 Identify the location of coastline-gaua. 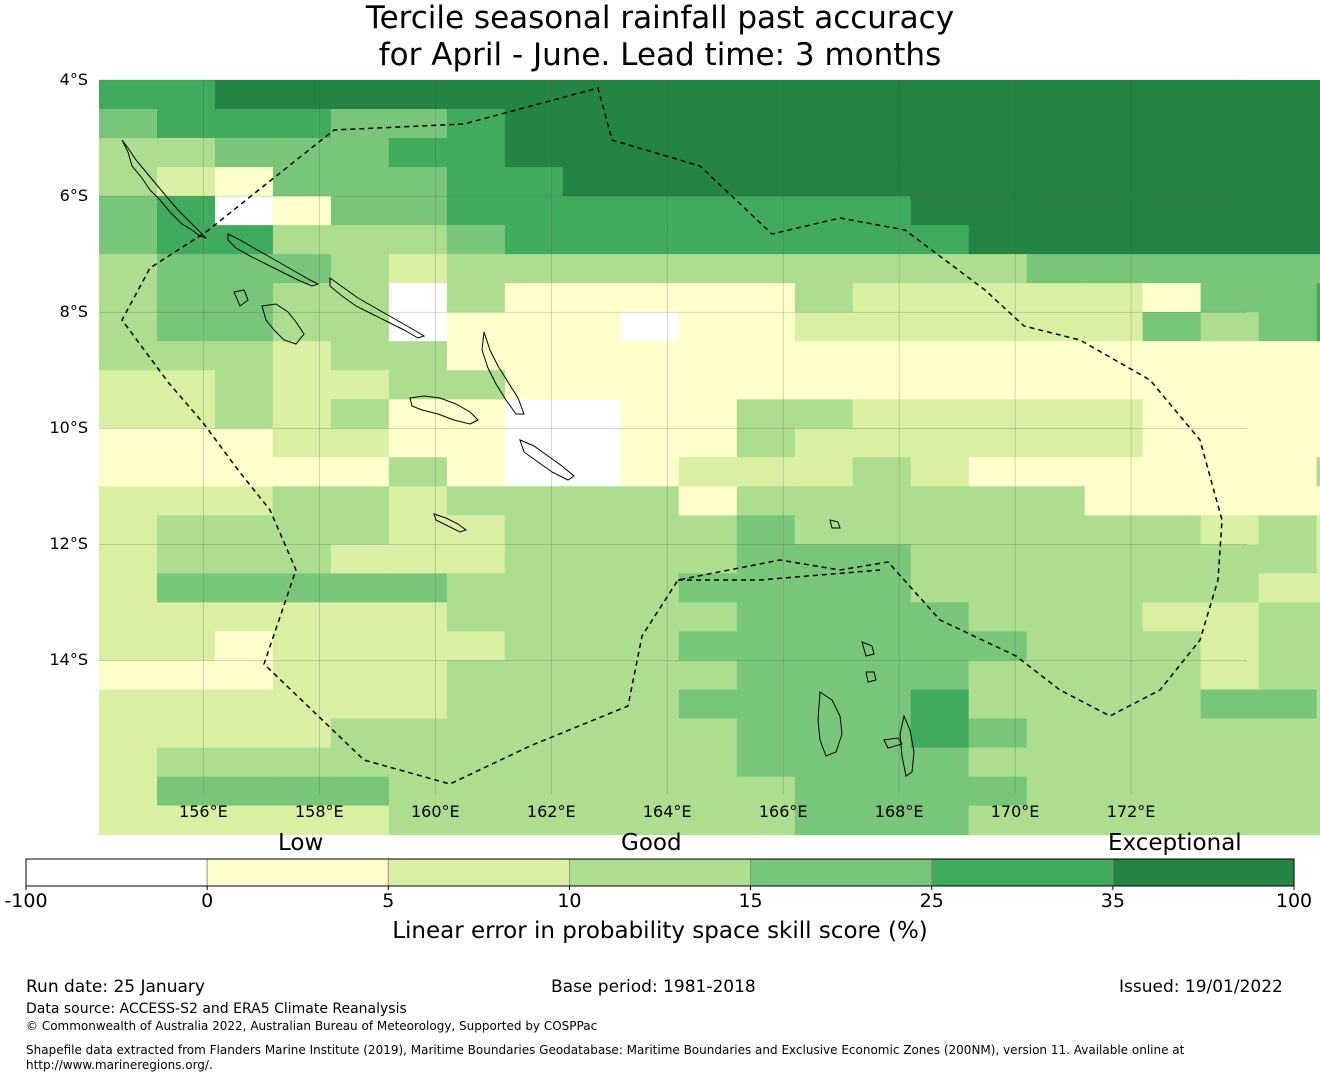
(871, 677).